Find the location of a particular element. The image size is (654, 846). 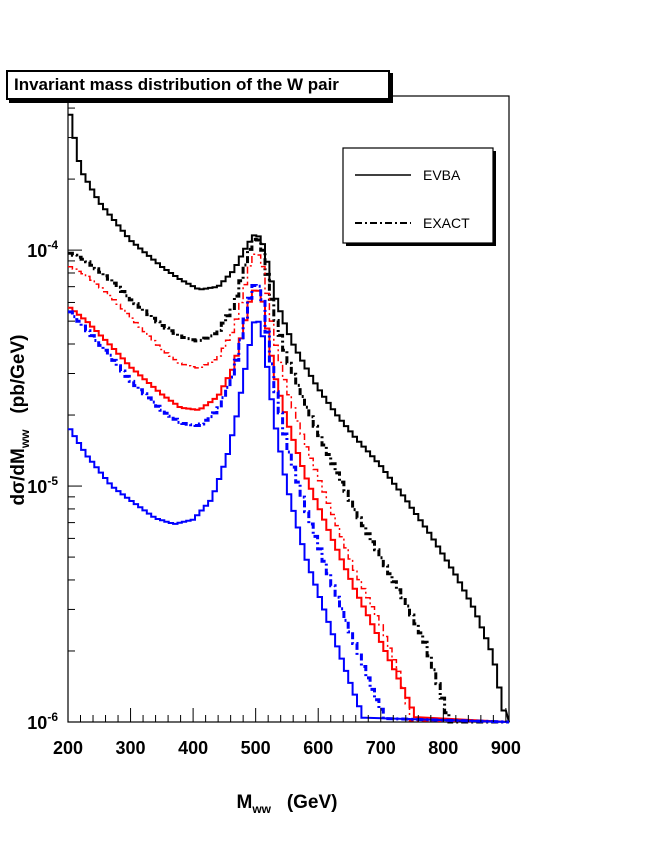

legend-label-2: EXACT is located at coordinates (446, 223).